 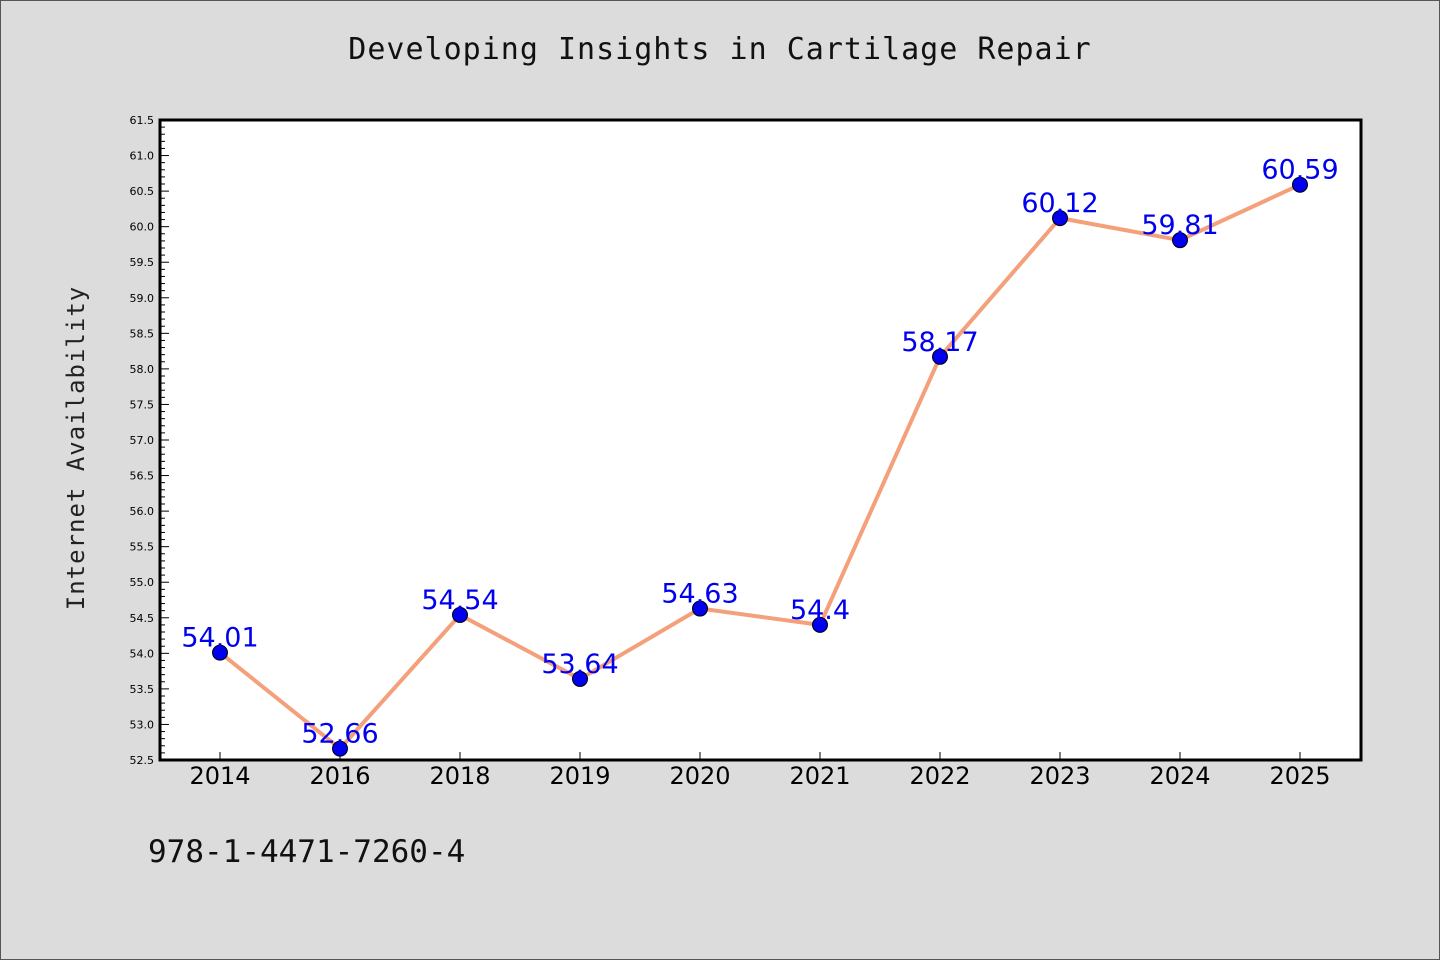 I want to click on x-tick-label: 2016, so click(x=339, y=776).